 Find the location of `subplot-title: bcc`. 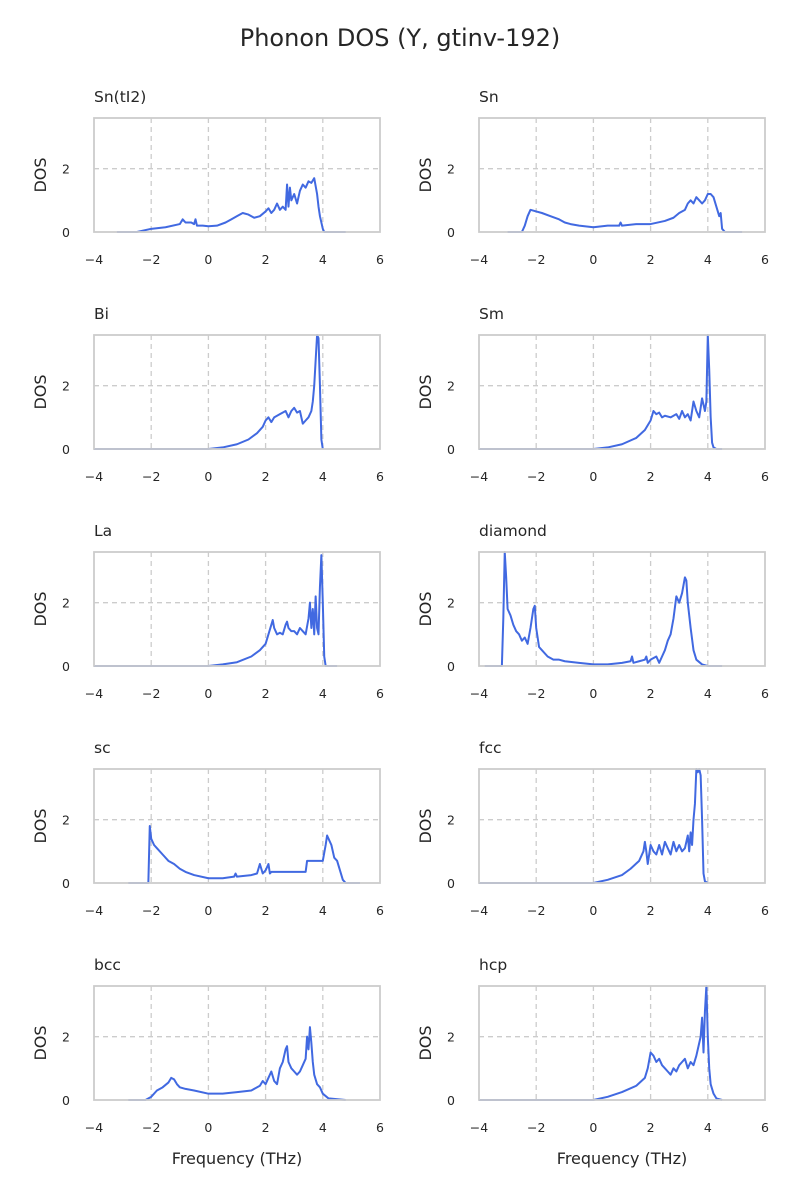

subplot-title: bcc is located at coordinates (107, 965).